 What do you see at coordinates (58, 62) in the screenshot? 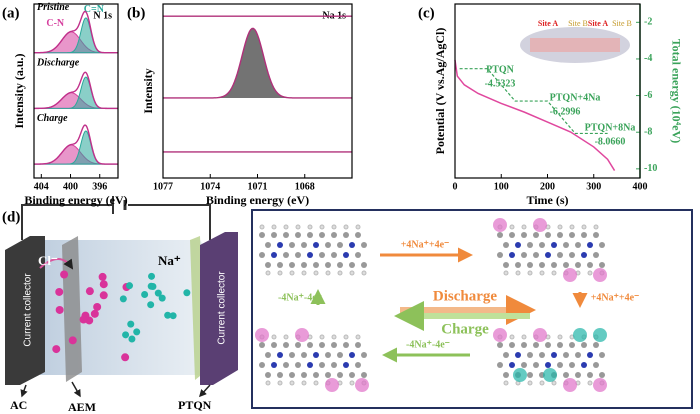
I see `spectrum-name: Discharge` at bounding box center [58, 62].